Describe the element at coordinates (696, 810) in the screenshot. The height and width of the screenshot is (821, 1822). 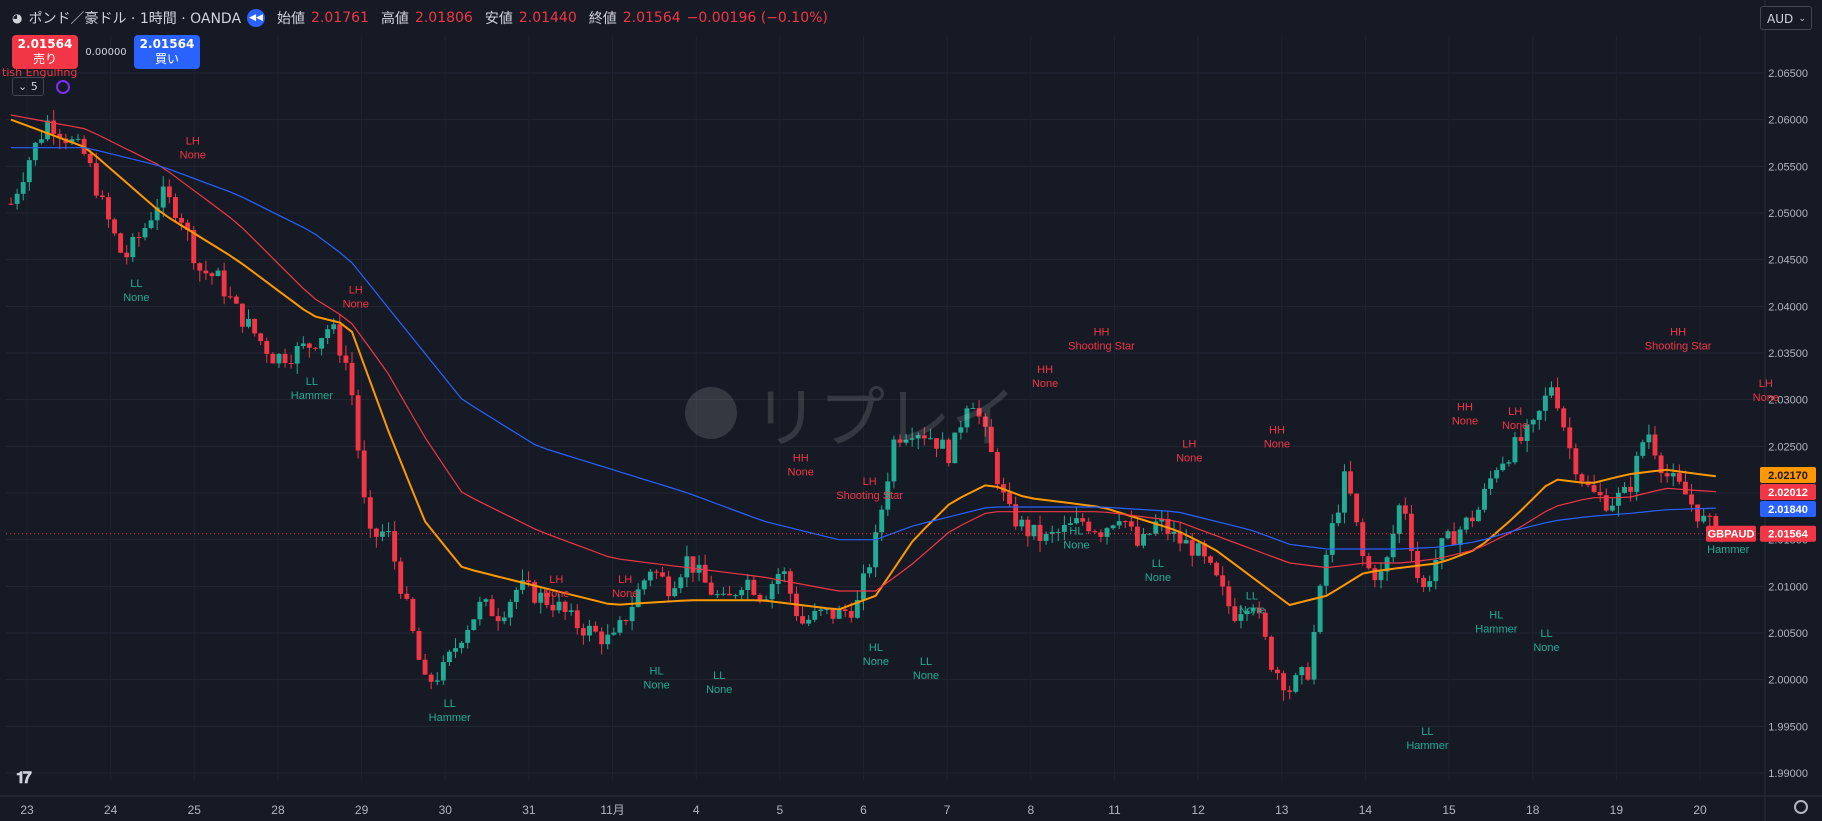
I see `x-tick-label: 4` at that location.